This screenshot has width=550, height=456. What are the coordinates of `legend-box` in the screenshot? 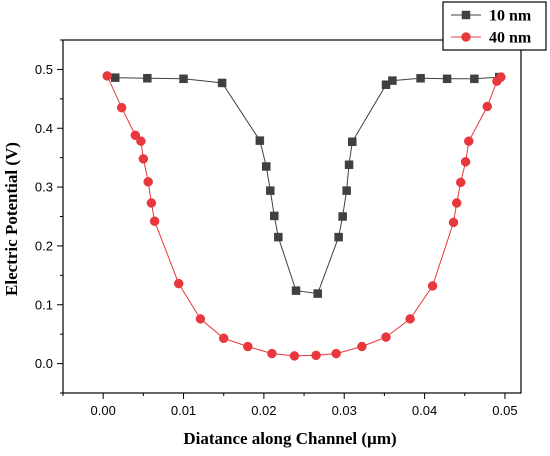 It's located at (494, 26).